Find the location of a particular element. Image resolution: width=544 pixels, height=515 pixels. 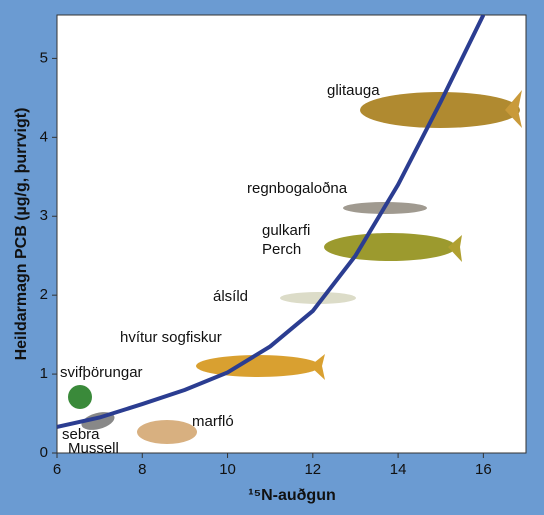

y-tick-label: 2 is located at coordinates (44, 294).